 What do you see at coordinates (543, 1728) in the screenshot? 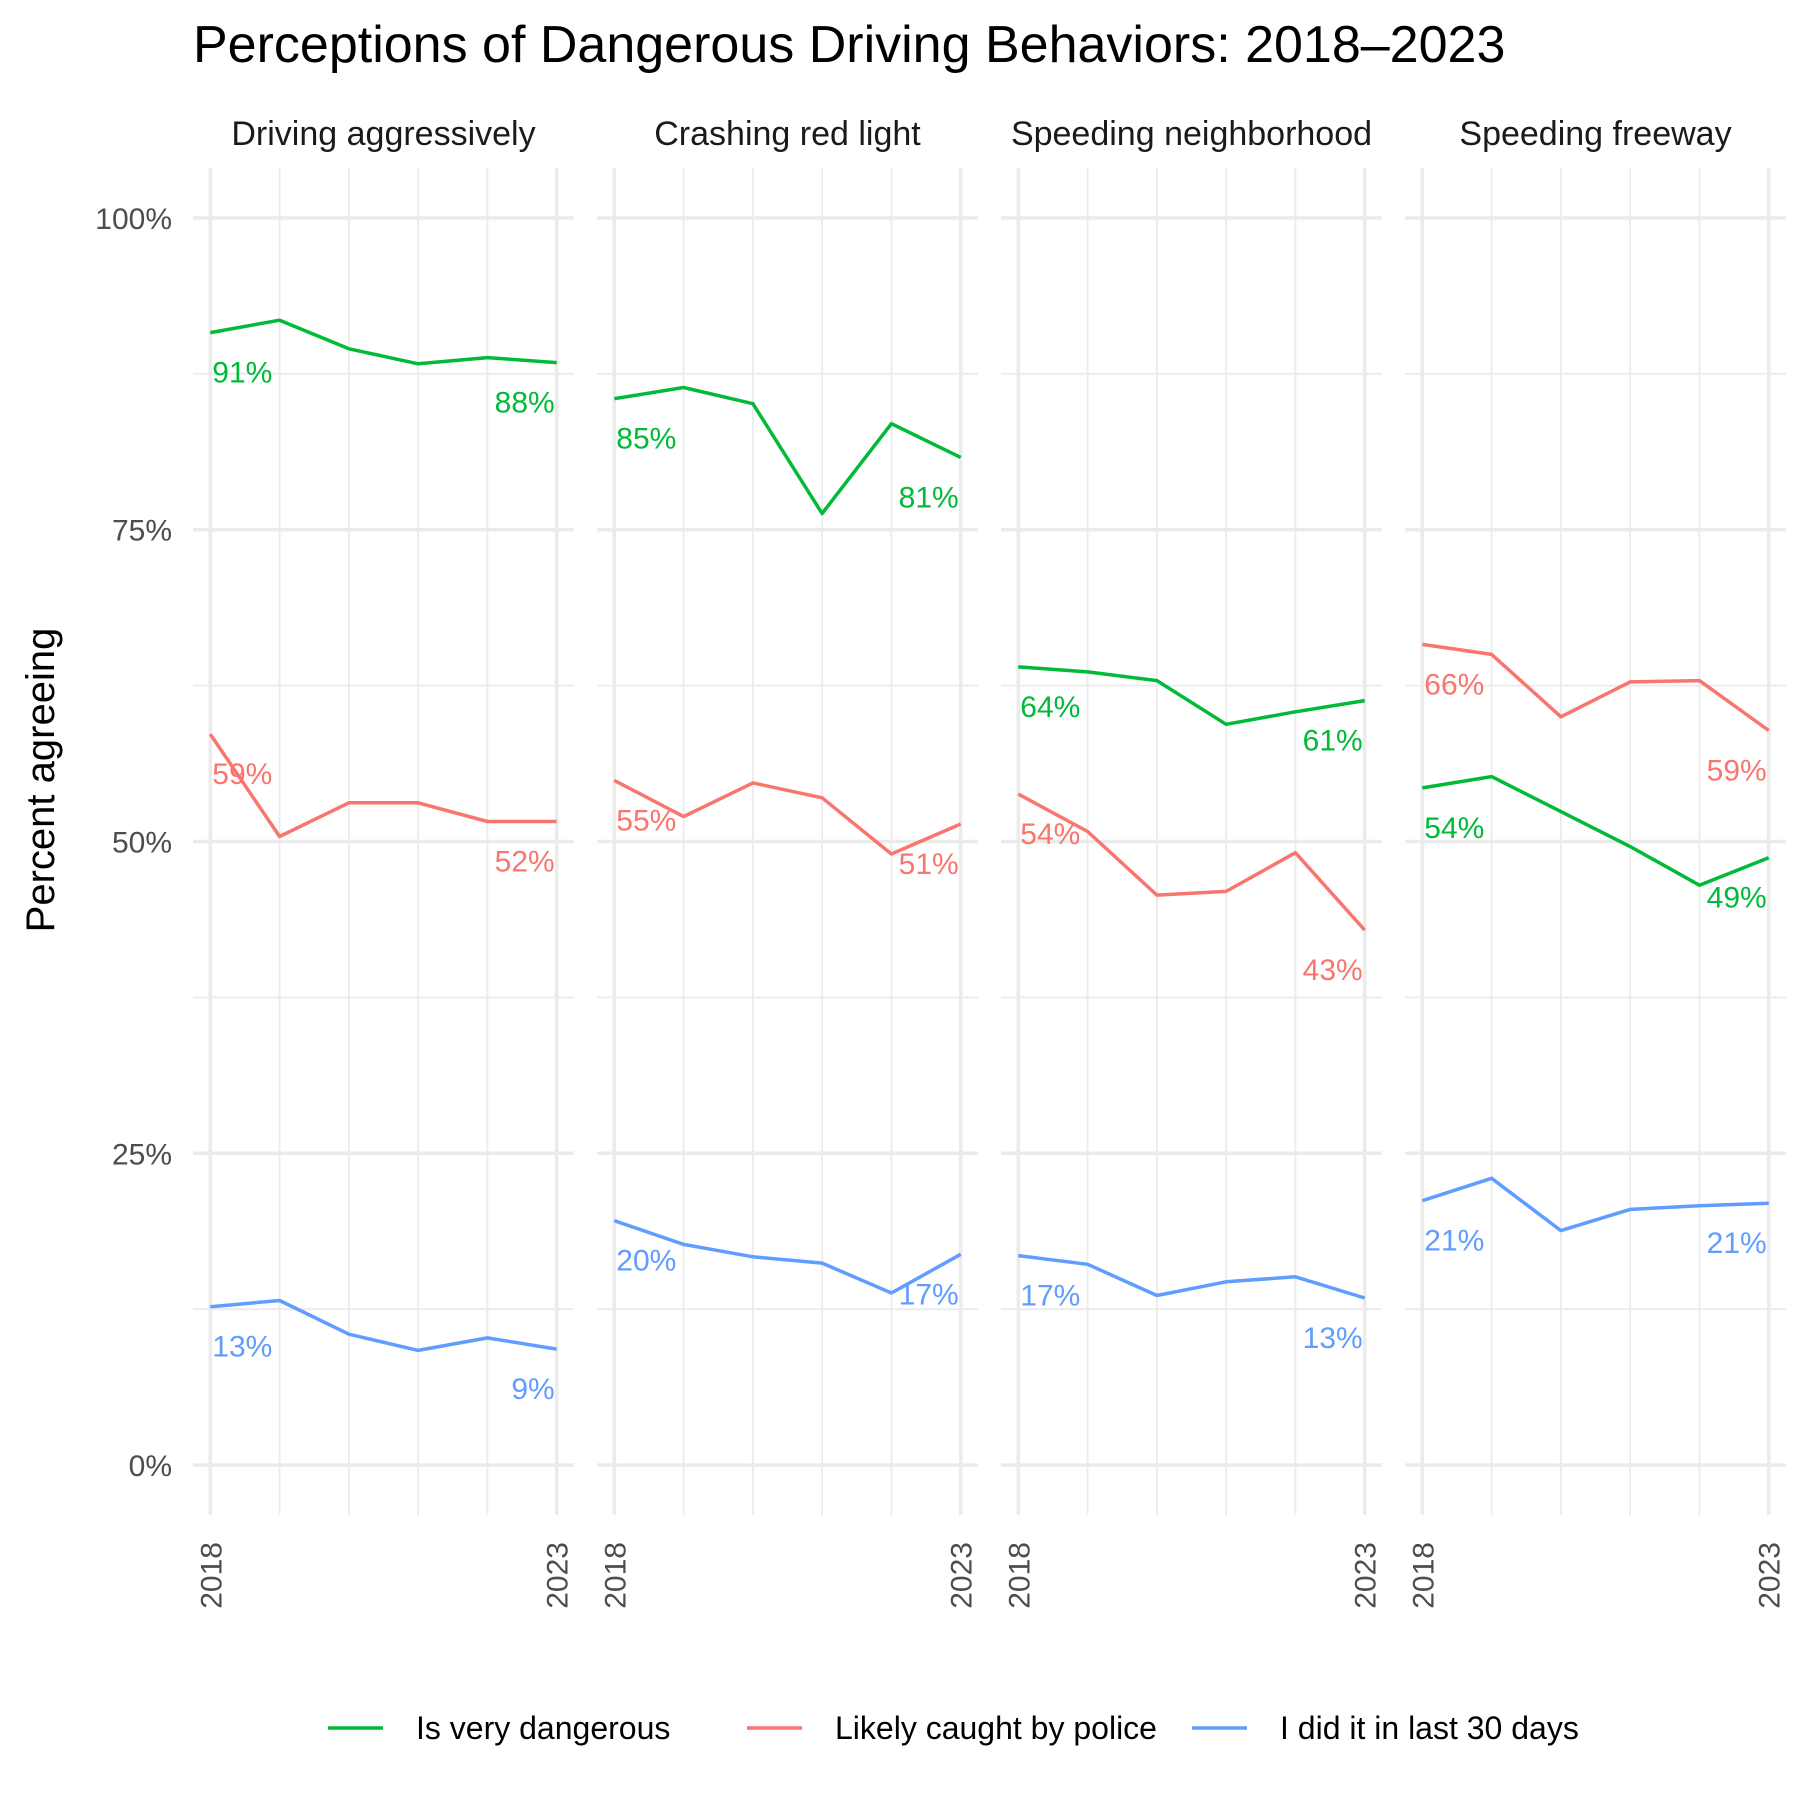
I see `legend-label: Is very dangerous` at bounding box center [543, 1728].